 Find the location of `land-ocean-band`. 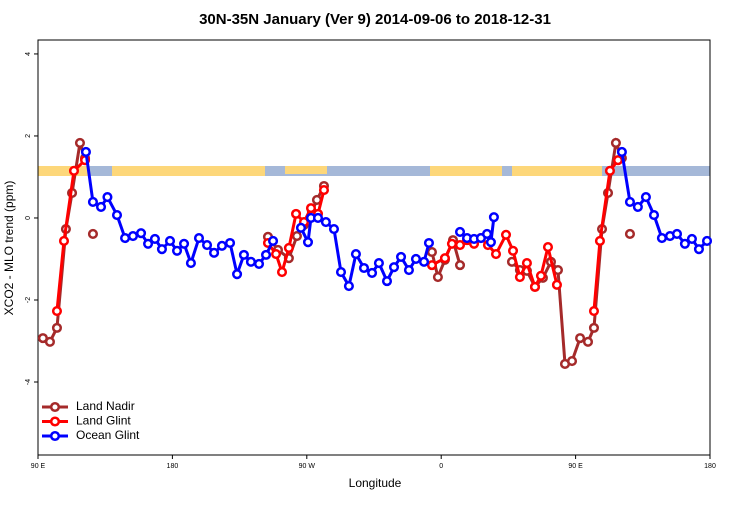

land-ocean-band is located at coordinates (374, 171).